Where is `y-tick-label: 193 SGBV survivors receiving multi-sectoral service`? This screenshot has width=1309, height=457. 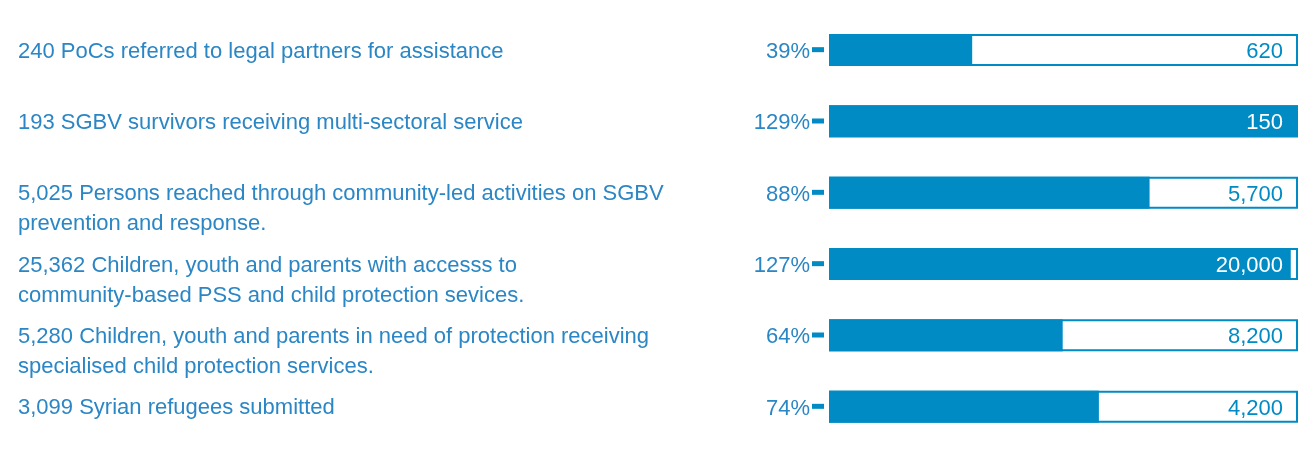
y-tick-label: 193 SGBV survivors receiving multi-sectoral service is located at coordinates (270, 121).